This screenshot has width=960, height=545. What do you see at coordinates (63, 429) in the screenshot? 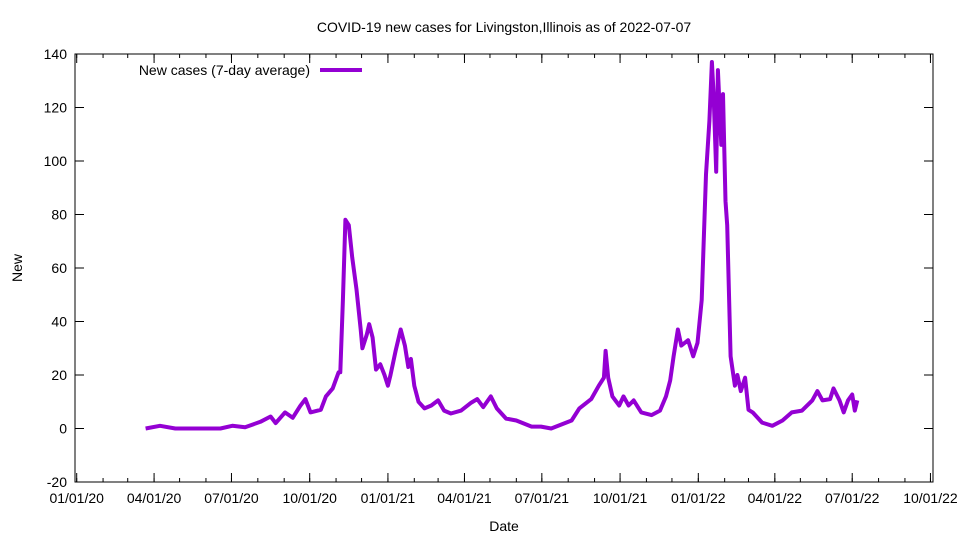
I see `y-tick-label: 0` at bounding box center [63, 429].